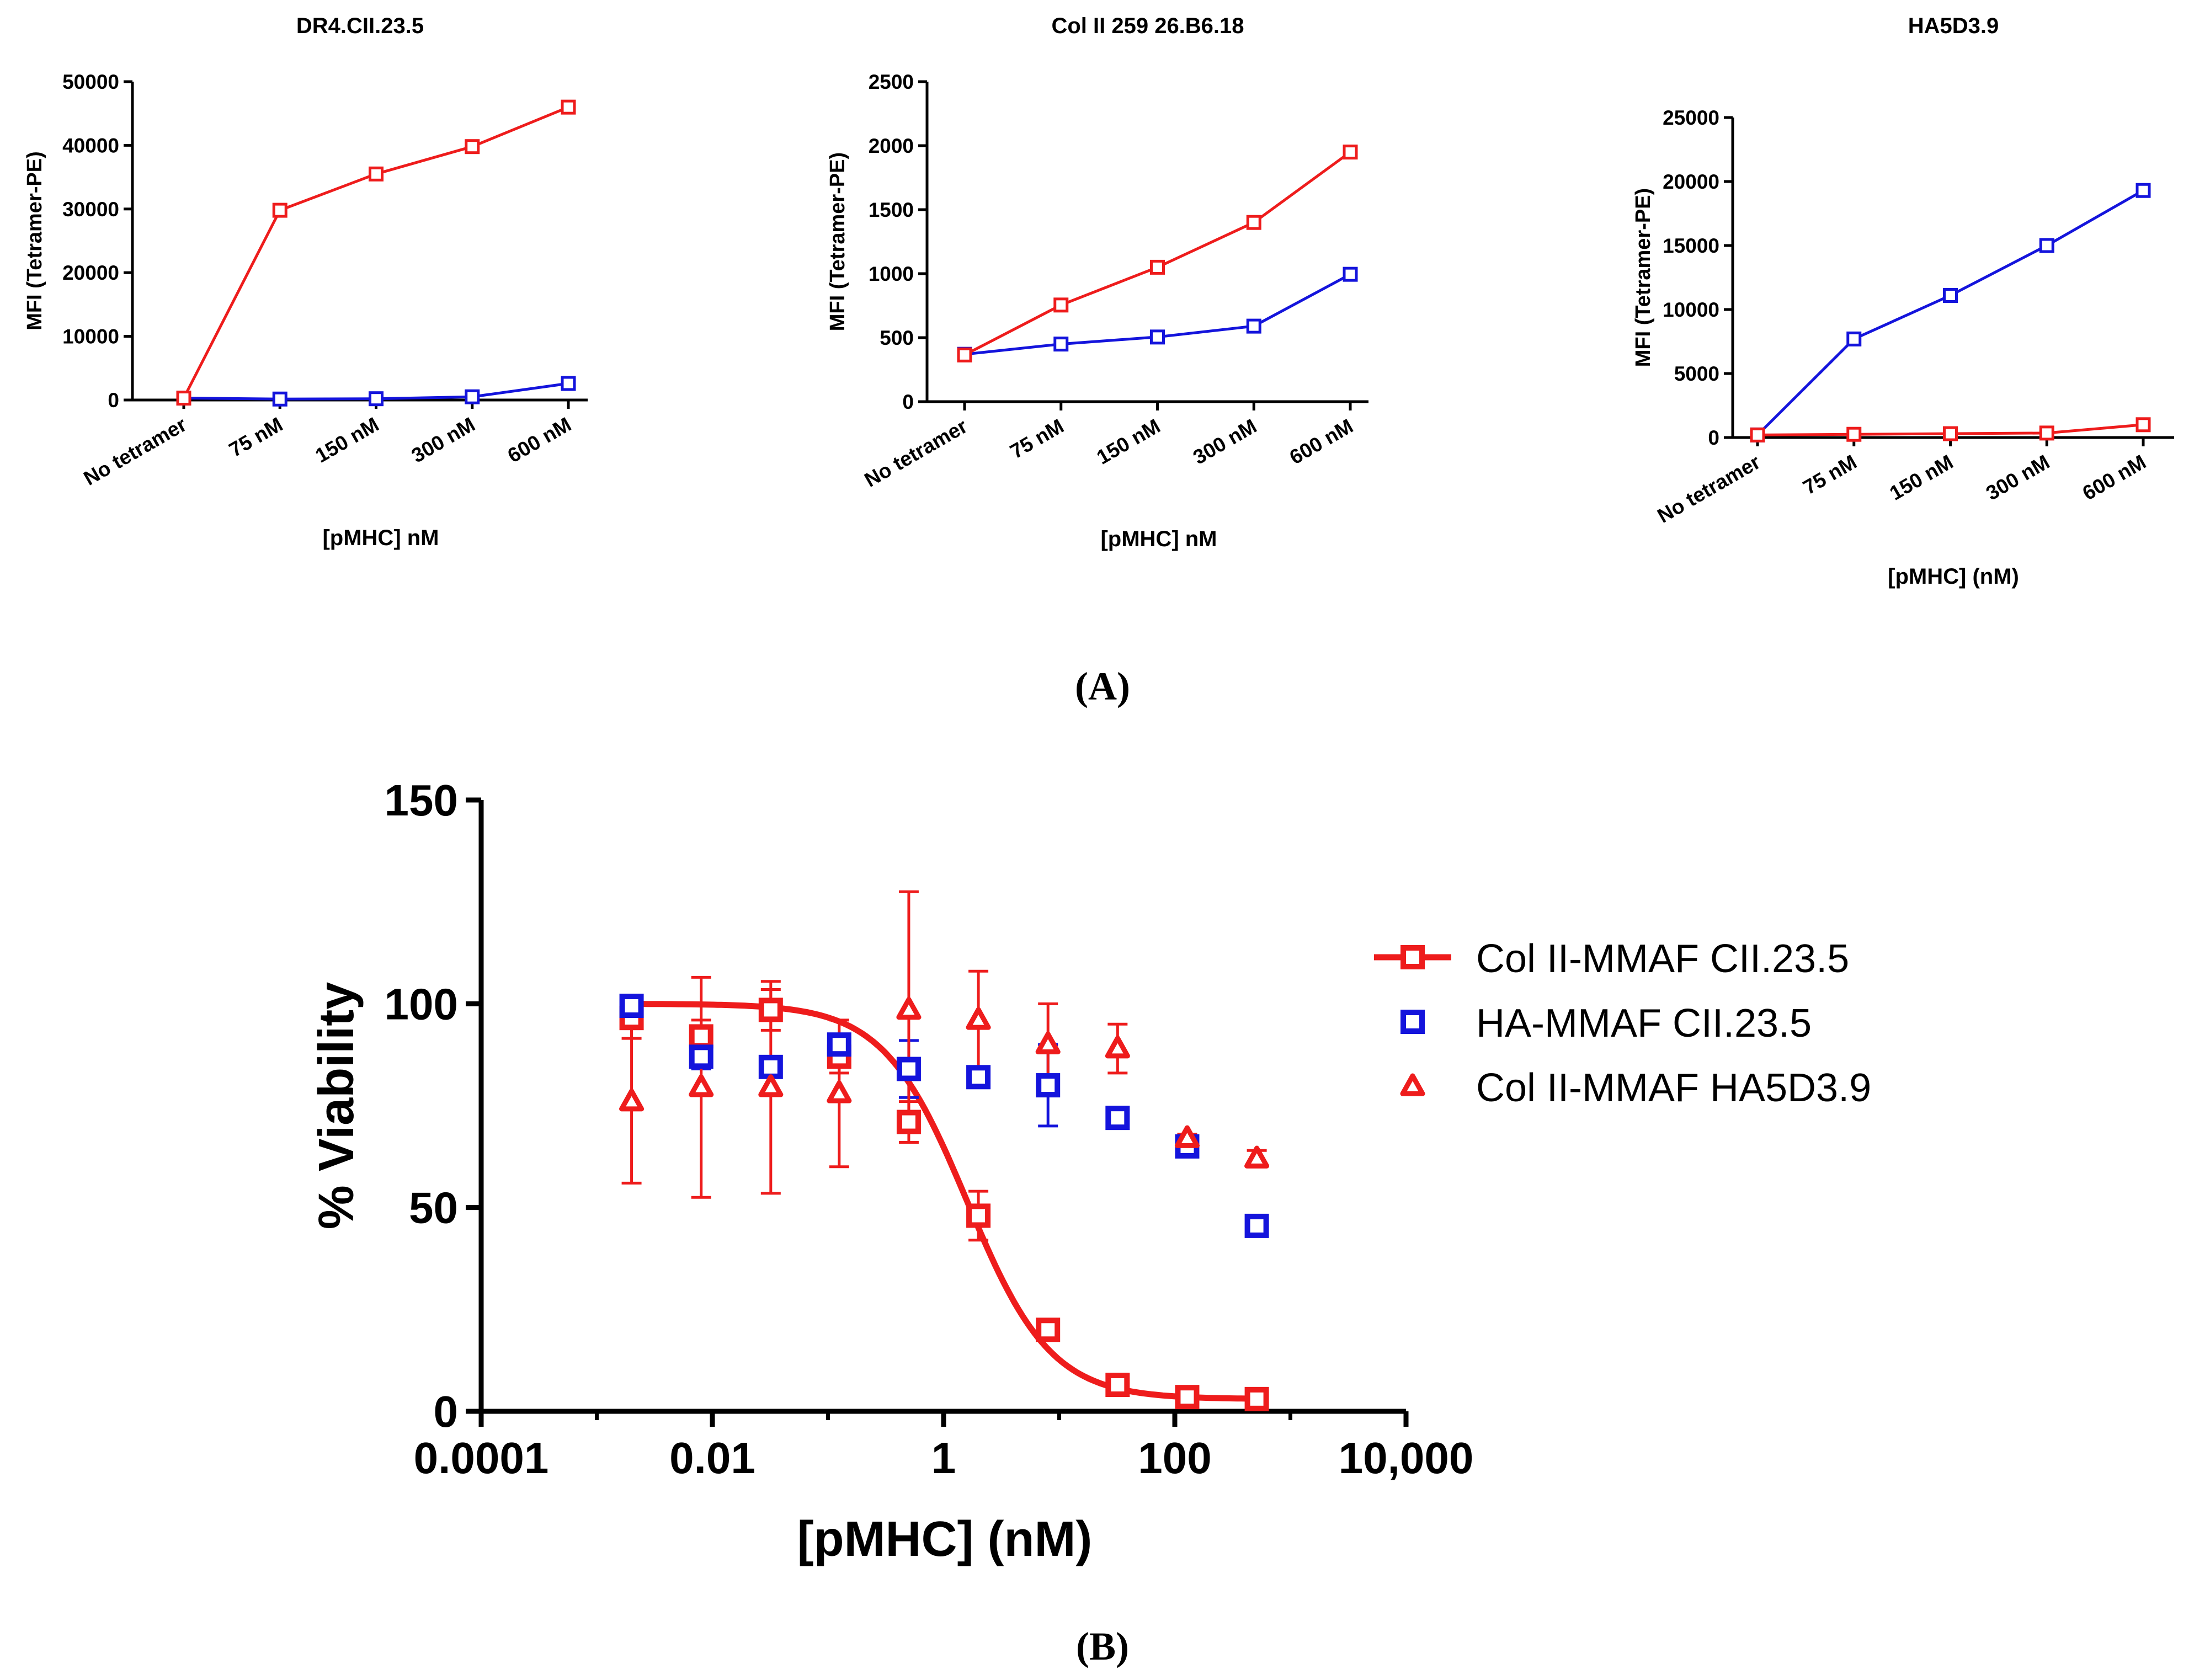  Describe the element at coordinates (1148, 26) in the screenshot. I see `chart-title: Col II 259 26.B6.18` at that location.